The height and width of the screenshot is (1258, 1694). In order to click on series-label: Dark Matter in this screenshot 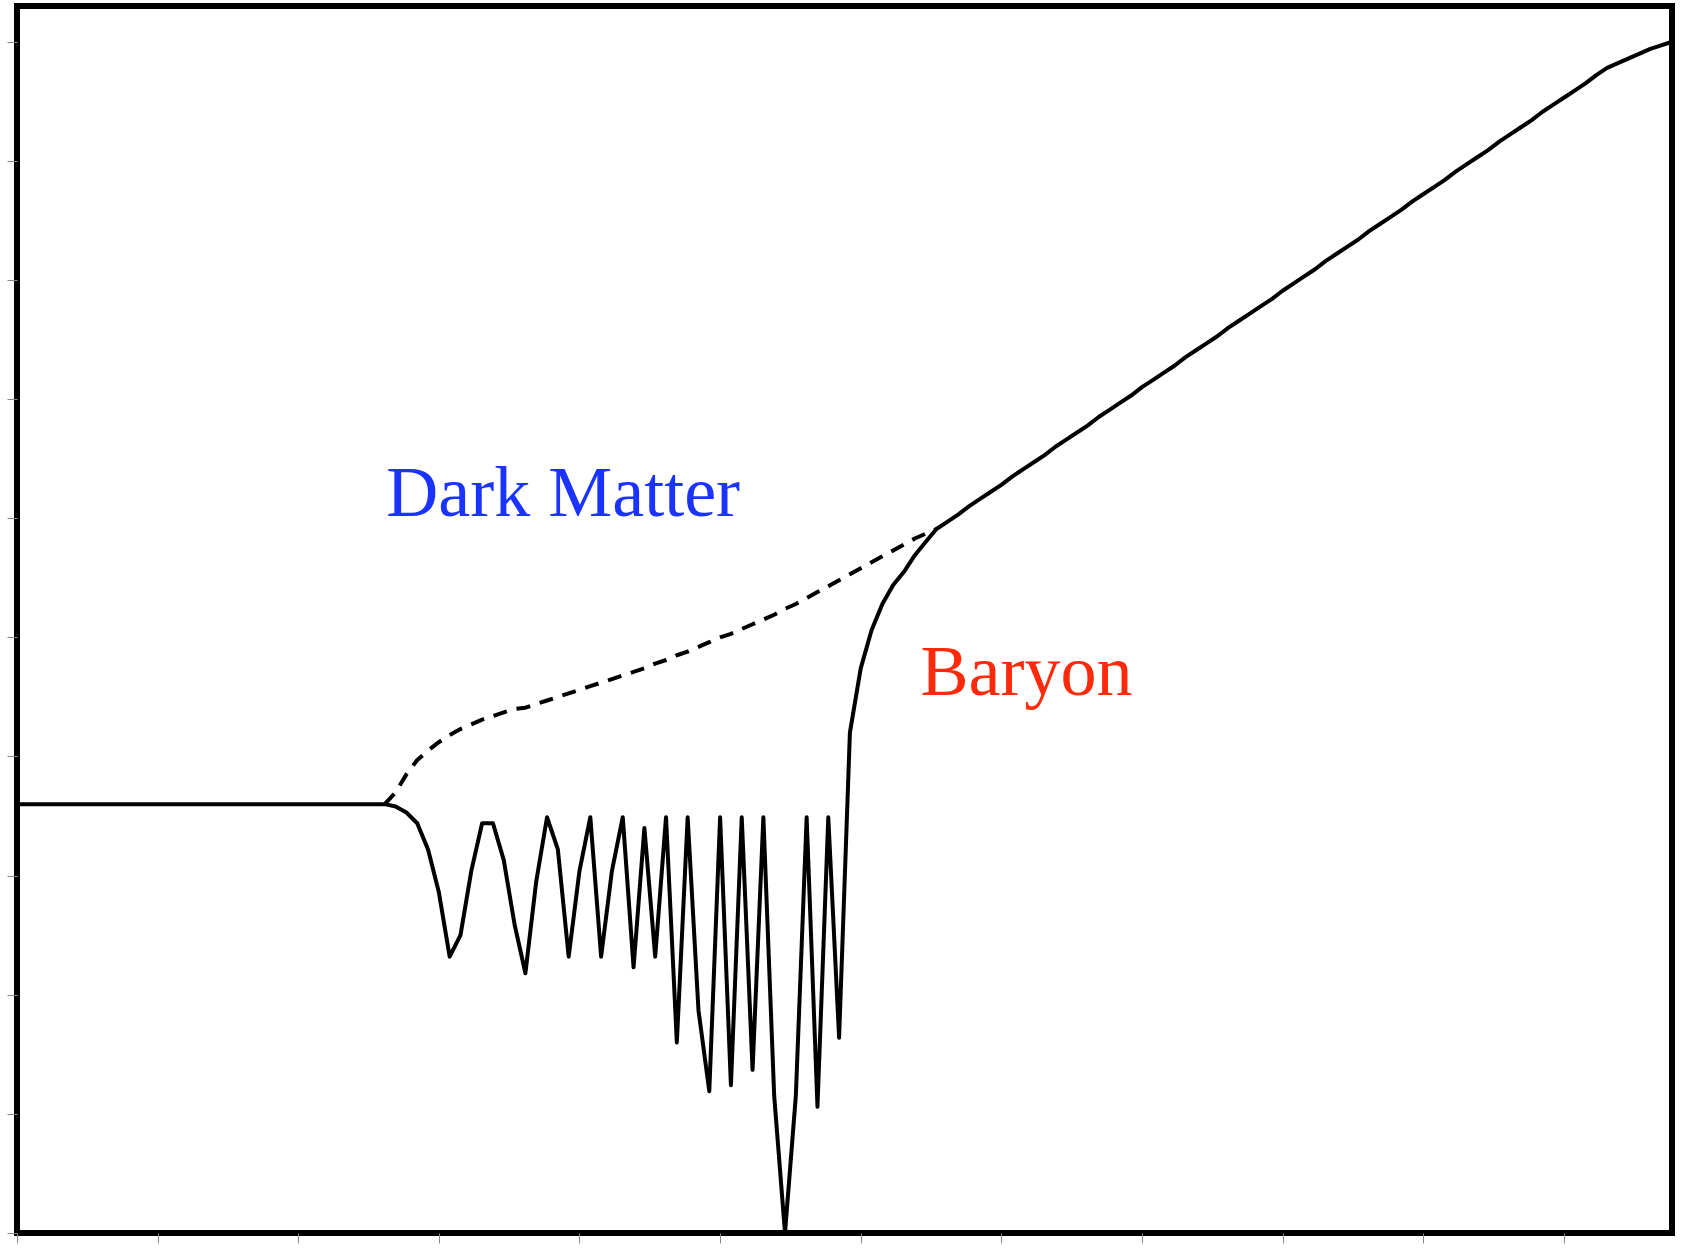, I will do `click(563, 492)`.